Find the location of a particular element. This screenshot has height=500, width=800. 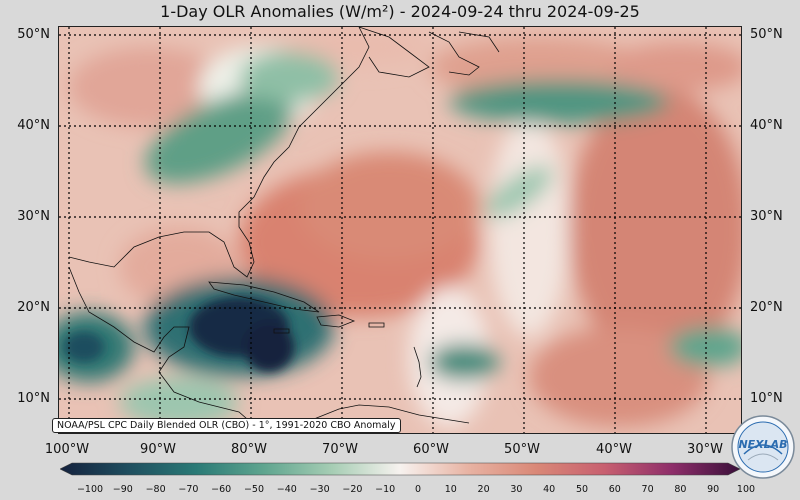

lat-label-left-20: 20°N is located at coordinates (33, 307).